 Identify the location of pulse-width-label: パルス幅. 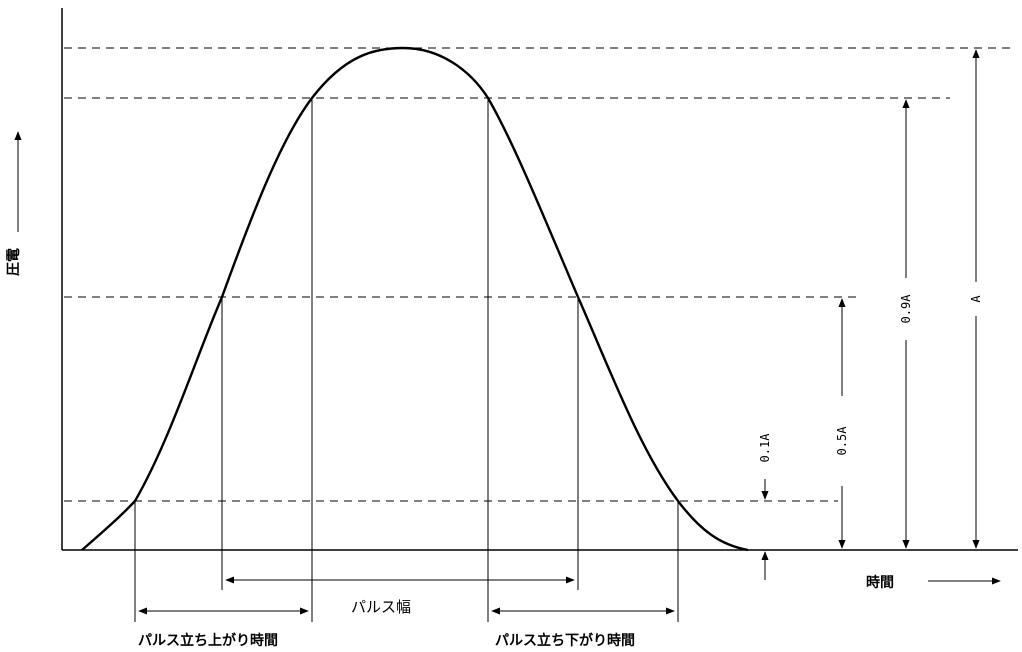
(381, 607).